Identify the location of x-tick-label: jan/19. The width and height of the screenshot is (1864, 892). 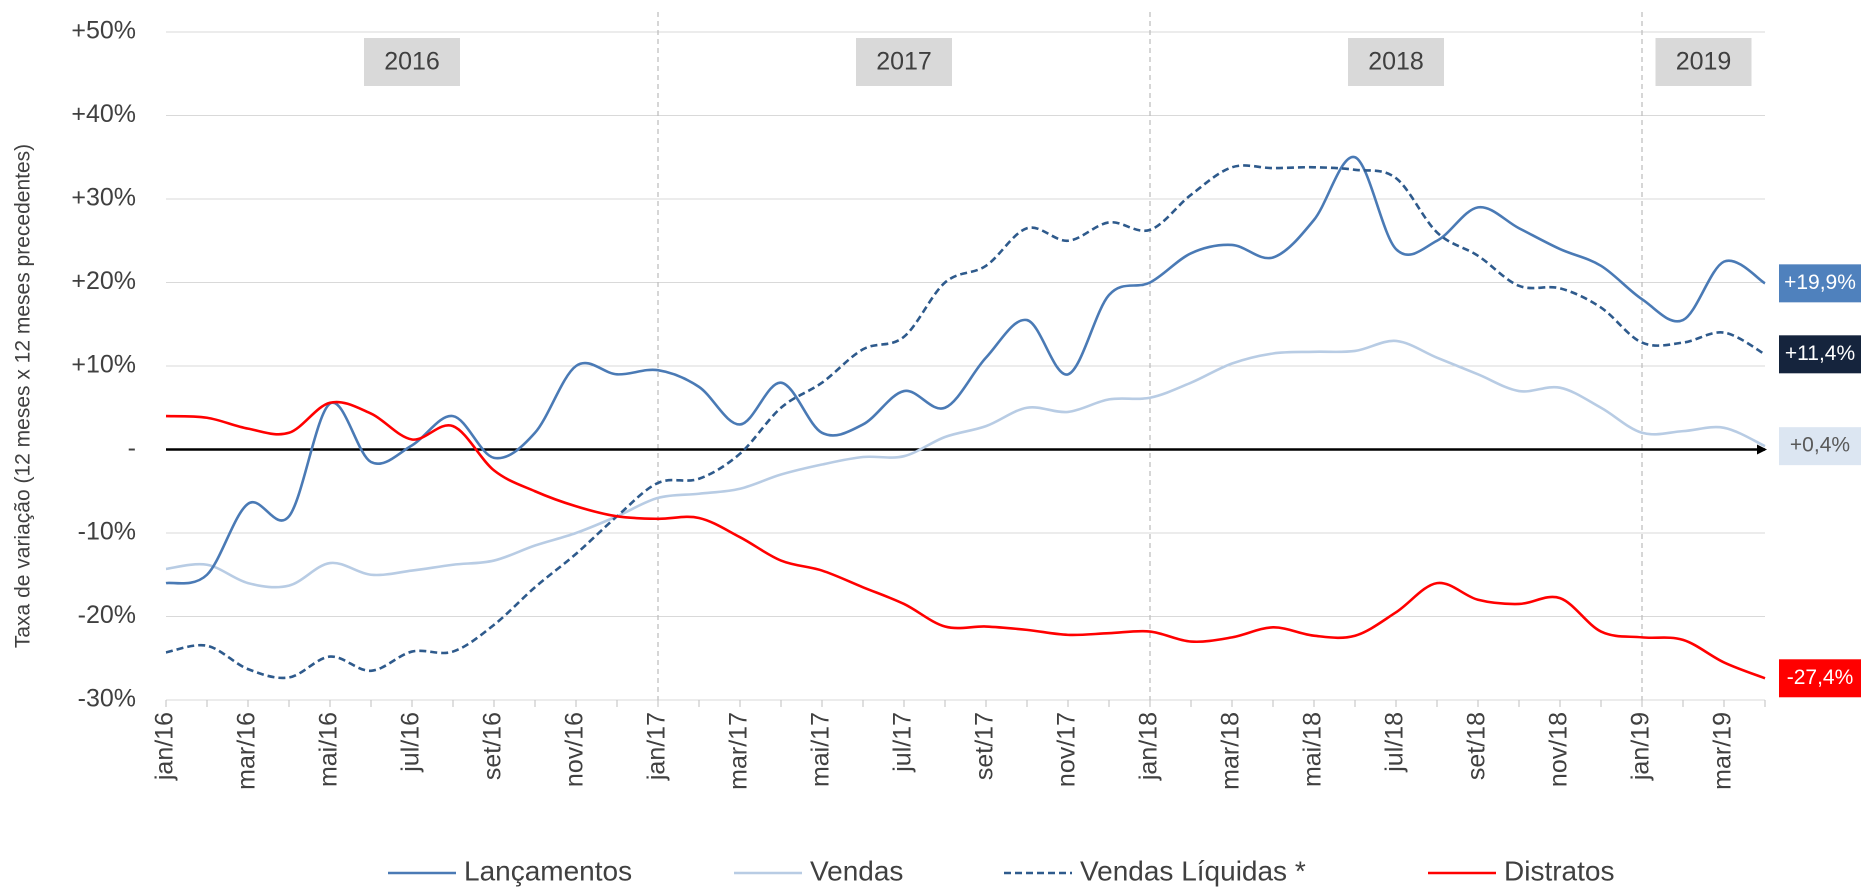
(1641, 746).